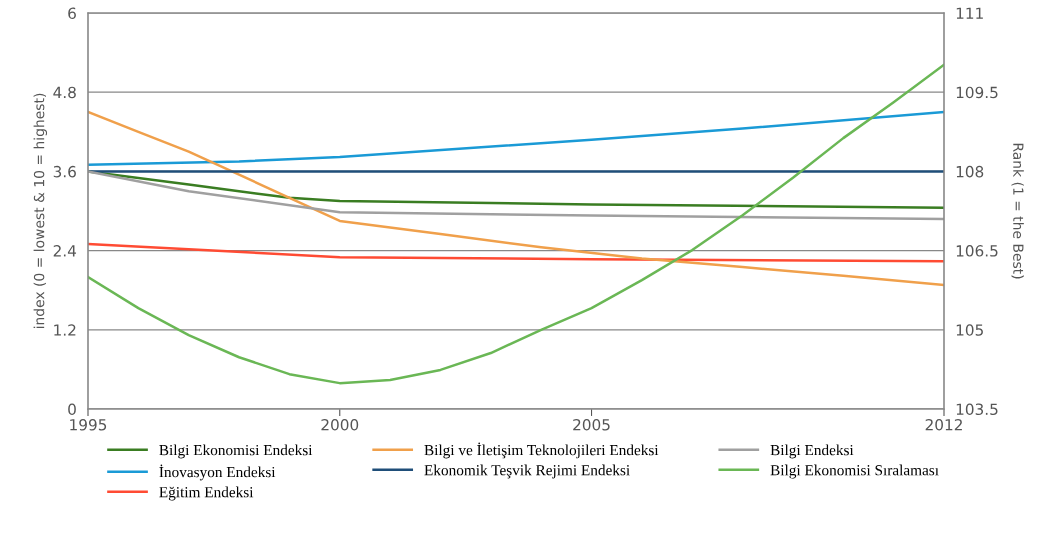 The width and height of the screenshot is (1052, 536). I want to click on y-tick-label: 4.8, so click(64, 92).